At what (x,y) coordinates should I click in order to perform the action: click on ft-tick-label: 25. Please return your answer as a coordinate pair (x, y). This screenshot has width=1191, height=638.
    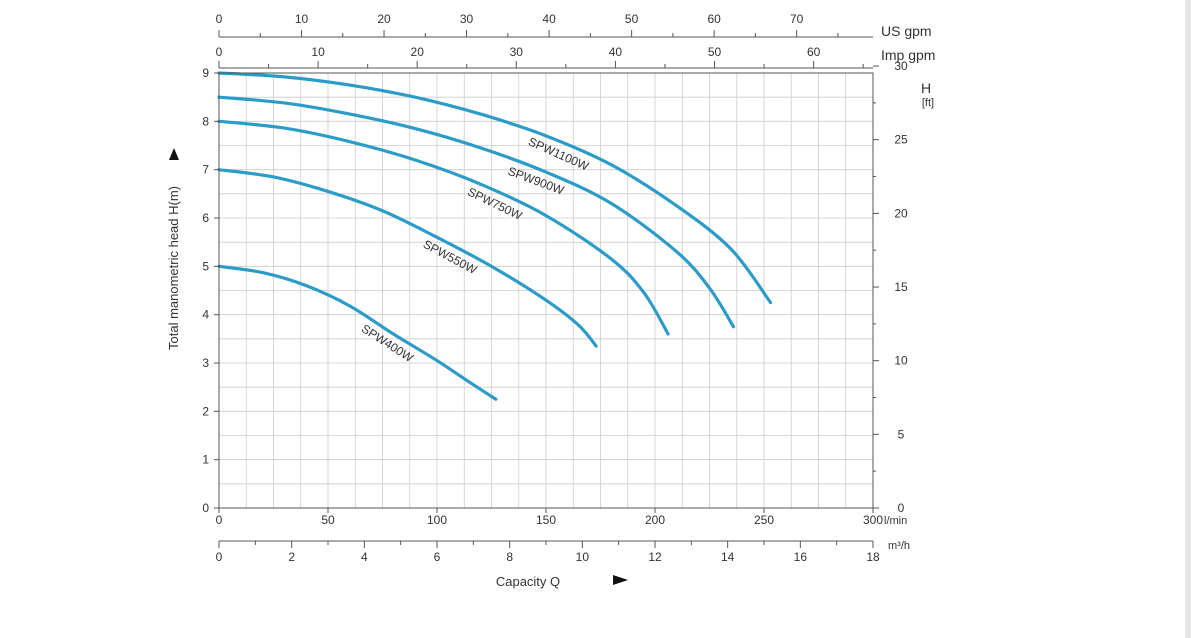
    Looking at the image, I should click on (901, 140).